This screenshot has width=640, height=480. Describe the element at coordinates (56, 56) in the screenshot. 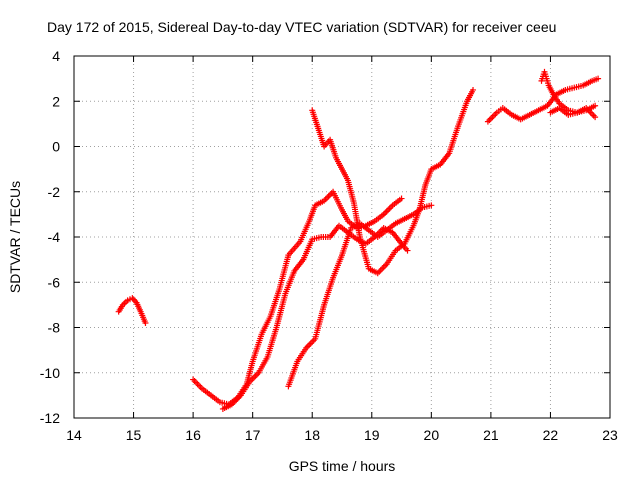

I see `y-tick-label: 4` at that location.